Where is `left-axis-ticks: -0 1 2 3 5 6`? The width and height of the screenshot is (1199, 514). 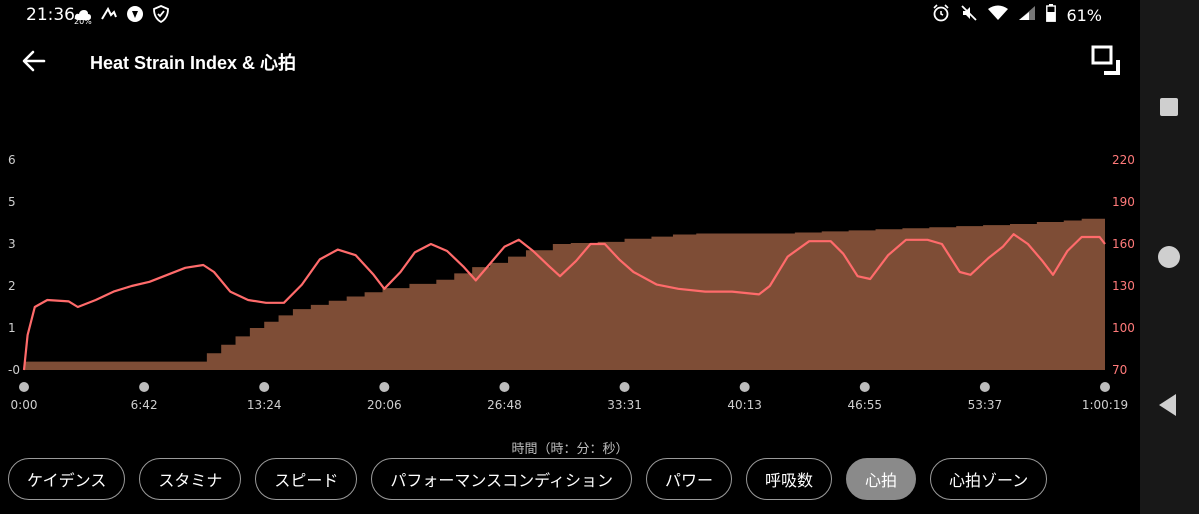
left-axis-ticks: -0 1 2 3 5 6 is located at coordinates (14, 265).